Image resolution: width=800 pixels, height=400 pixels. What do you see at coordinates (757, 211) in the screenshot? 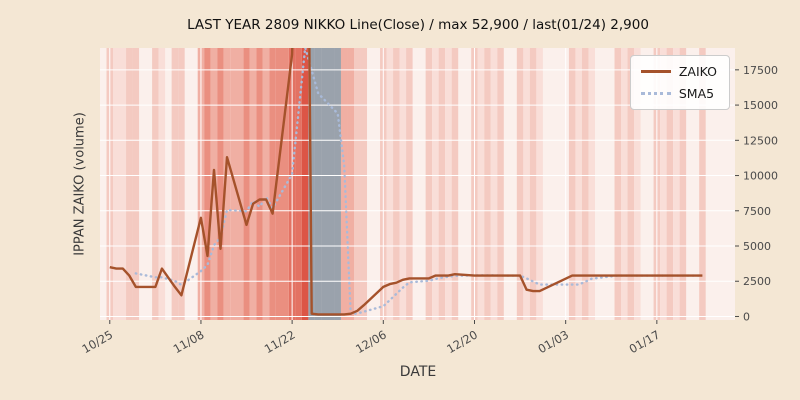
I see `svg-text: 7500` at bounding box center [757, 211].